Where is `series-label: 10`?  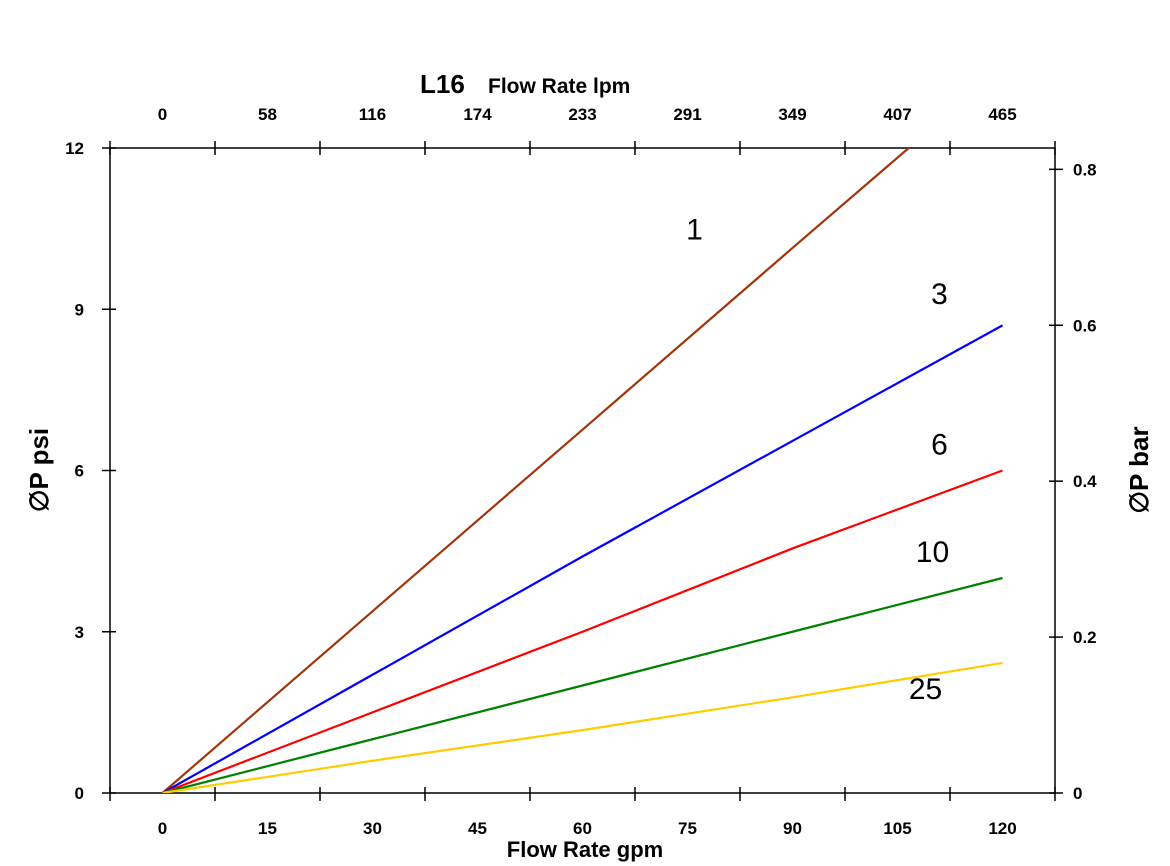
series-label: 10 is located at coordinates (932, 552).